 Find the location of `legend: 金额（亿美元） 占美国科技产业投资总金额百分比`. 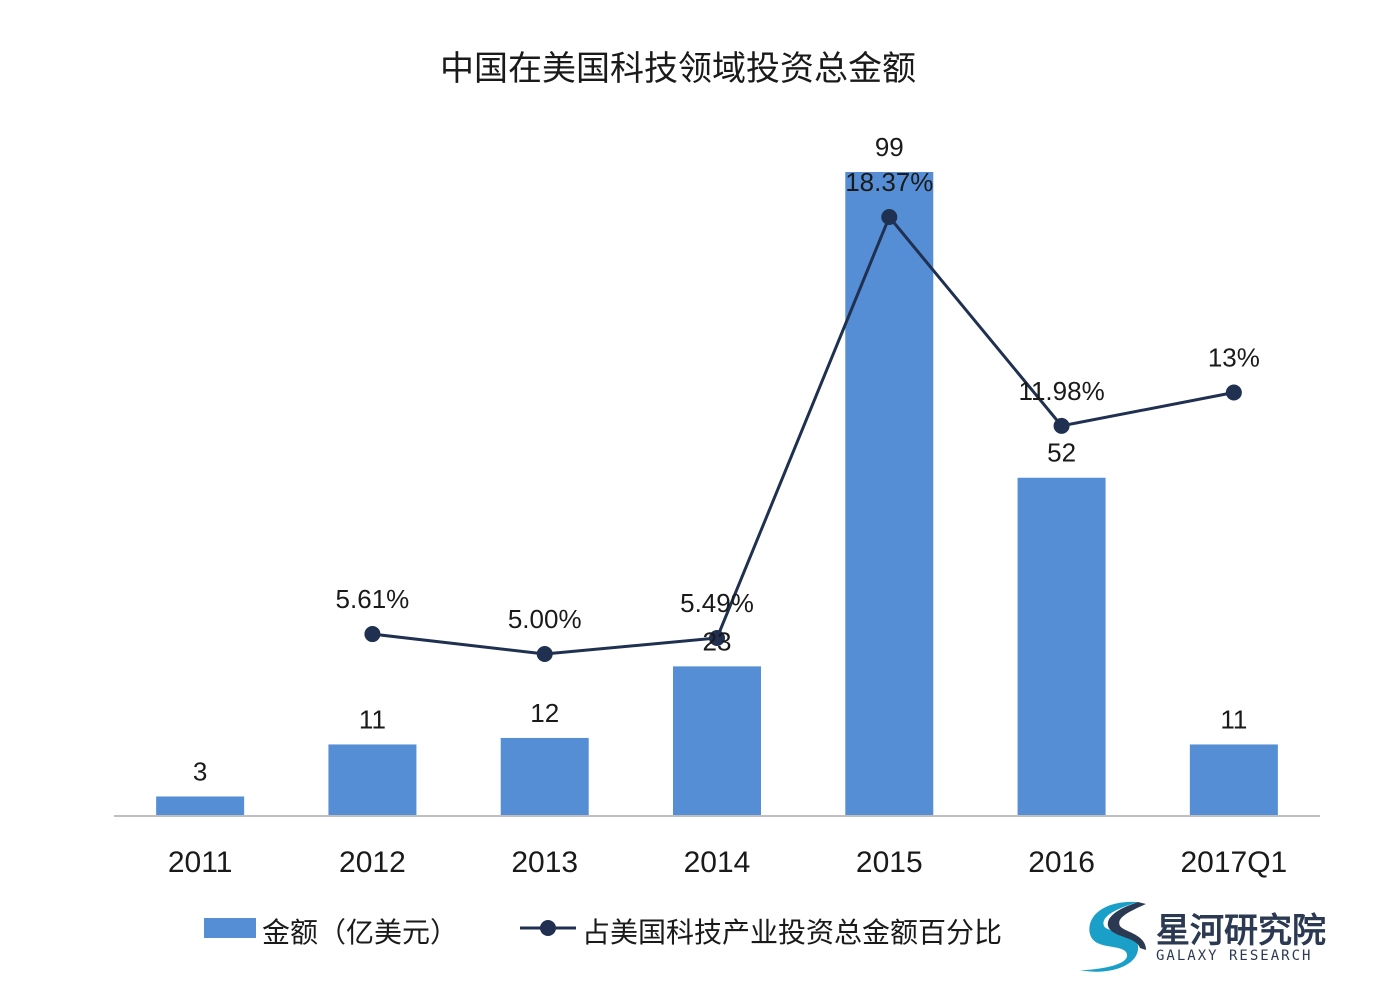

legend: 金额（亿美元） 占美国科技产业投资总金额百分比 is located at coordinates (603, 932).